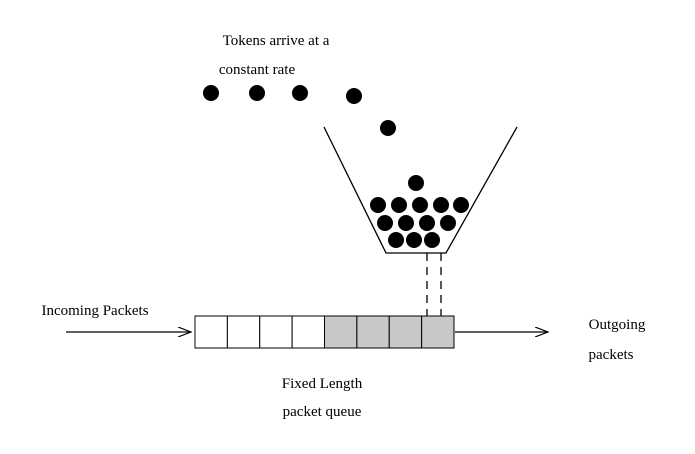  I want to click on tokens-arrival-label-line1: Tokens arrive at a, so click(276, 41).